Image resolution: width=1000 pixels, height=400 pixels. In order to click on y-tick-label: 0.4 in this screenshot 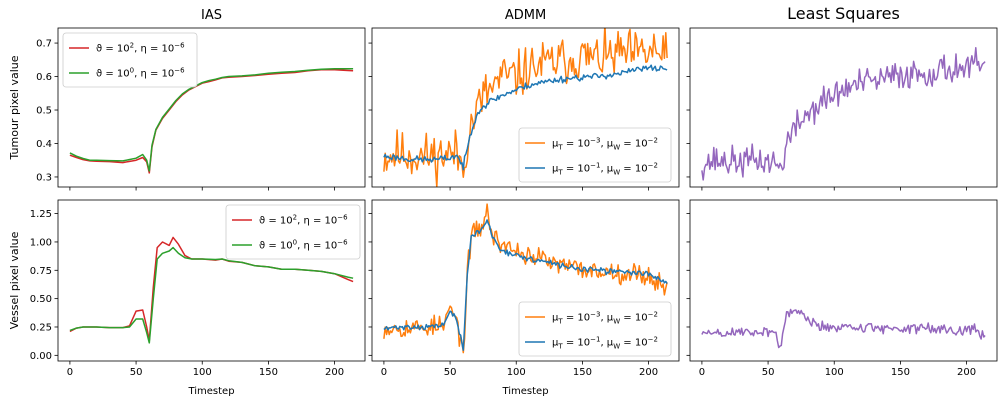, I will do `click(44, 144)`.